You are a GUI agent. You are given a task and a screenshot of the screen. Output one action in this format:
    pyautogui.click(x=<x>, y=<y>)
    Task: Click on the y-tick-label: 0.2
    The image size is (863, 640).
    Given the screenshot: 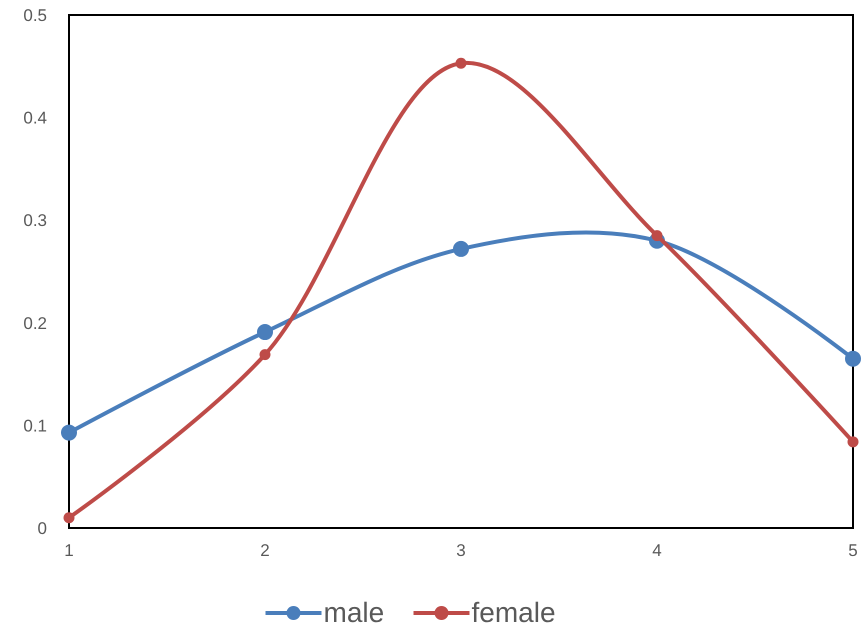 What is the action you would take?
    pyautogui.click(x=35, y=323)
    